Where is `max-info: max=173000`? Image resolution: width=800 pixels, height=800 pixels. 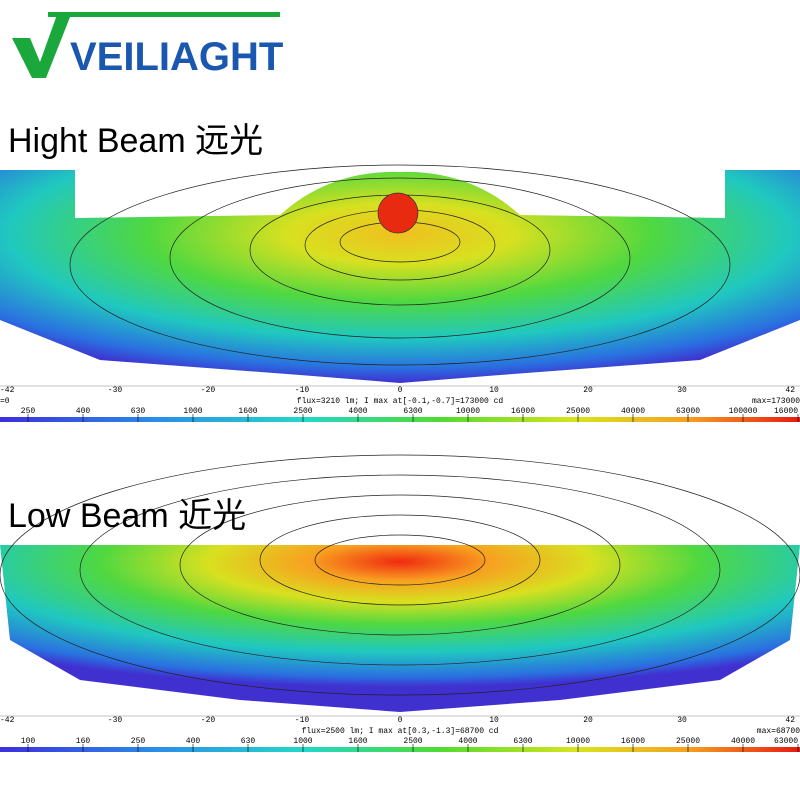 max-info: max=173000 is located at coordinates (776, 401).